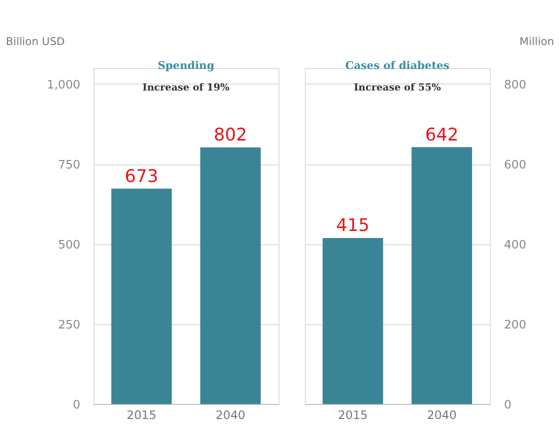 This screenshot has width=559, height=431. I want to click on y-axis-title: Billion USD, so click(35, 41).